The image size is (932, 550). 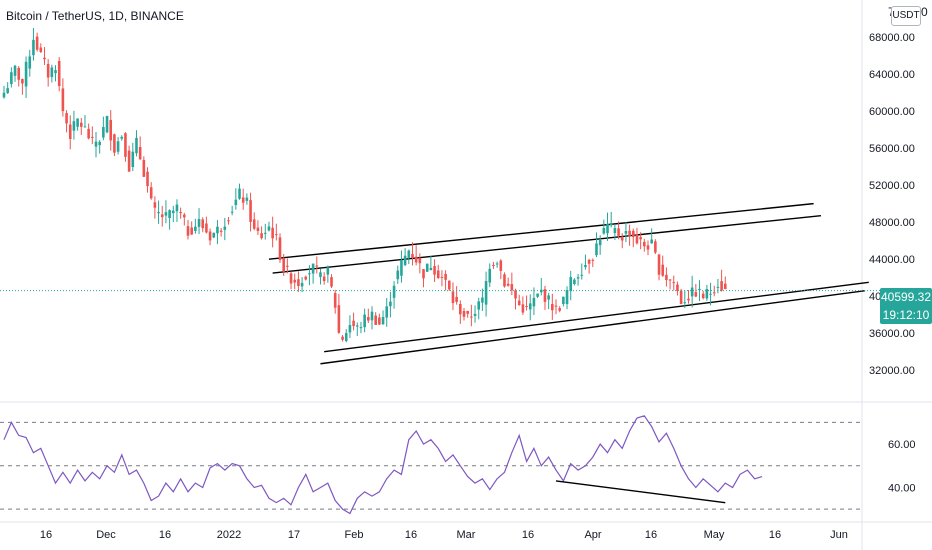 What do you see at coordinates (902, 488) in the screenshot?
I see `rsi-tick-label: 40.00` at bounding box center [902, 488].